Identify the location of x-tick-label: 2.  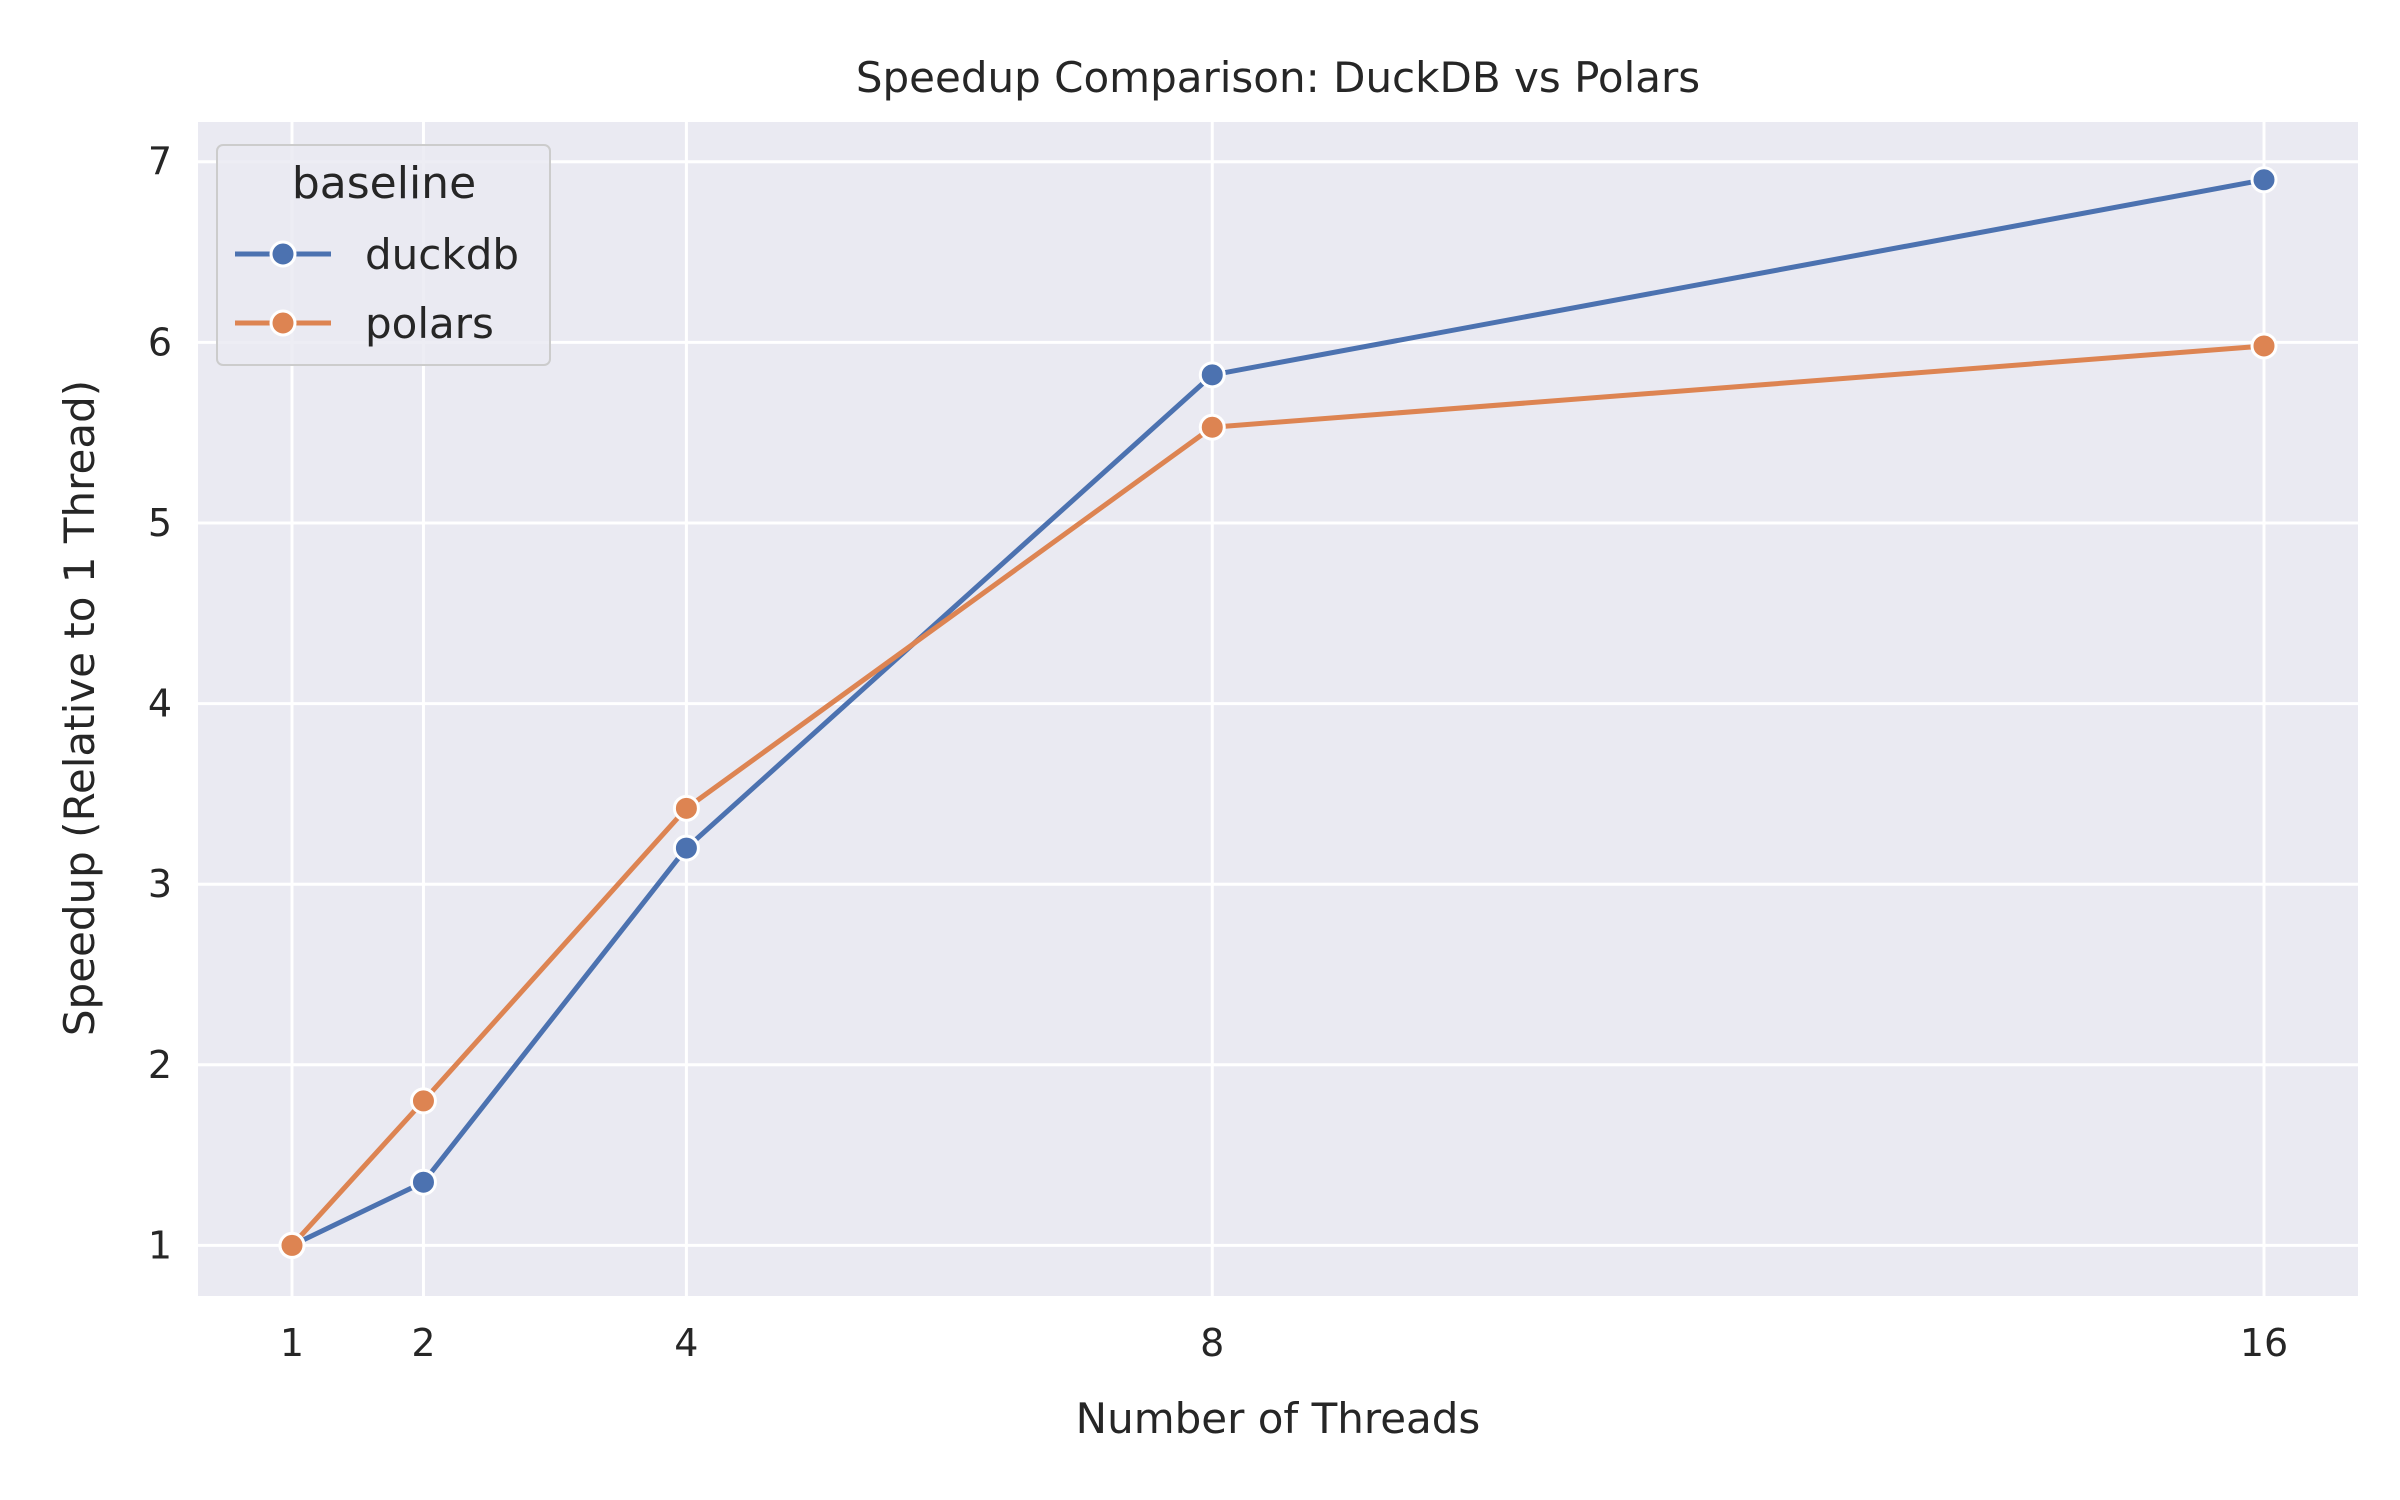
(423, 1343).